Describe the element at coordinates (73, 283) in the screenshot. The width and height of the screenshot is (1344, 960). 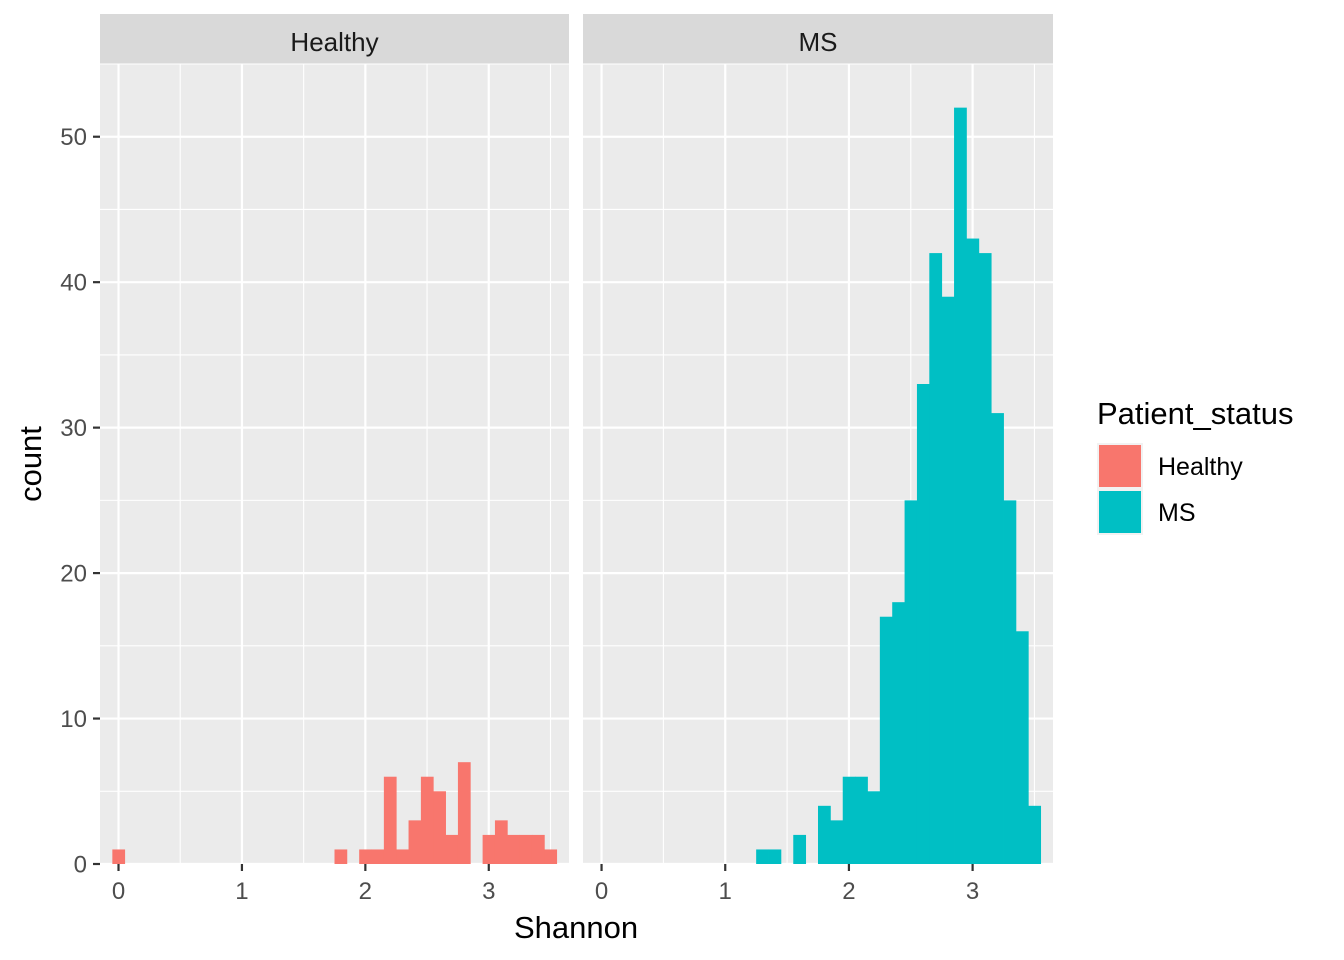
I see `y-tick-label: 40` at that location.